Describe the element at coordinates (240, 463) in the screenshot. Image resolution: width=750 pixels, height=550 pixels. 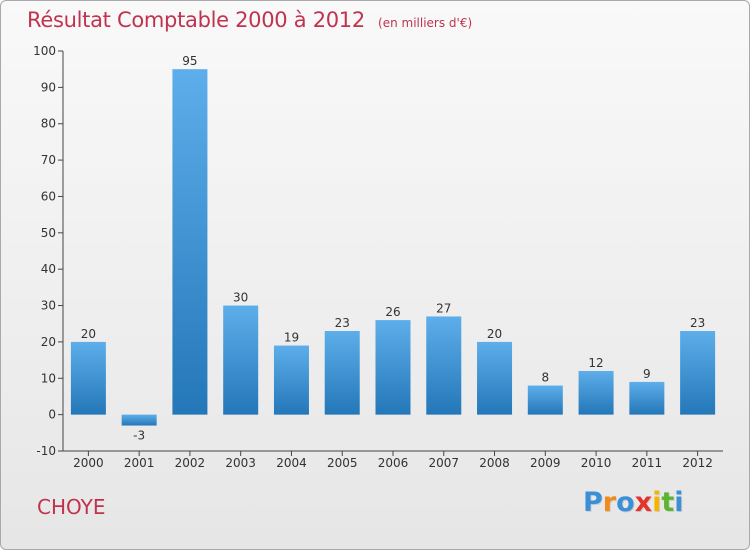
I see `x-tick-label: 2003` at that location.